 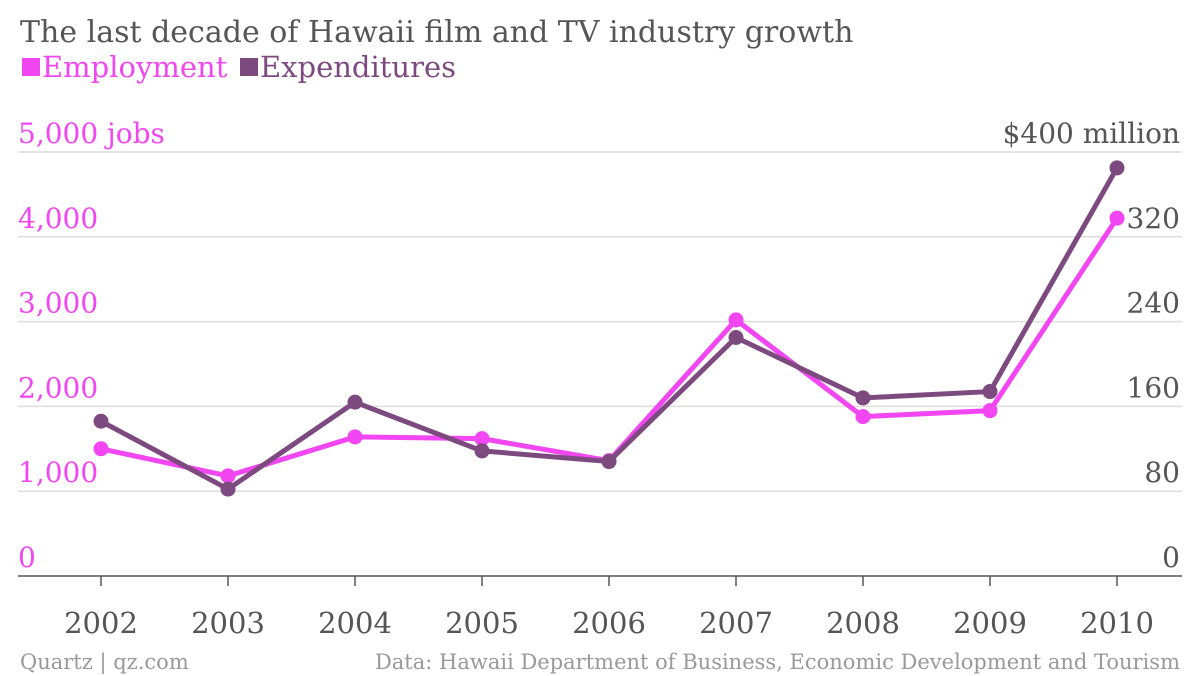 What do you see at coordinates (228, 623) in the screenshot?
I see `x-tick-label: 2003` at bounding box center [228, 623].